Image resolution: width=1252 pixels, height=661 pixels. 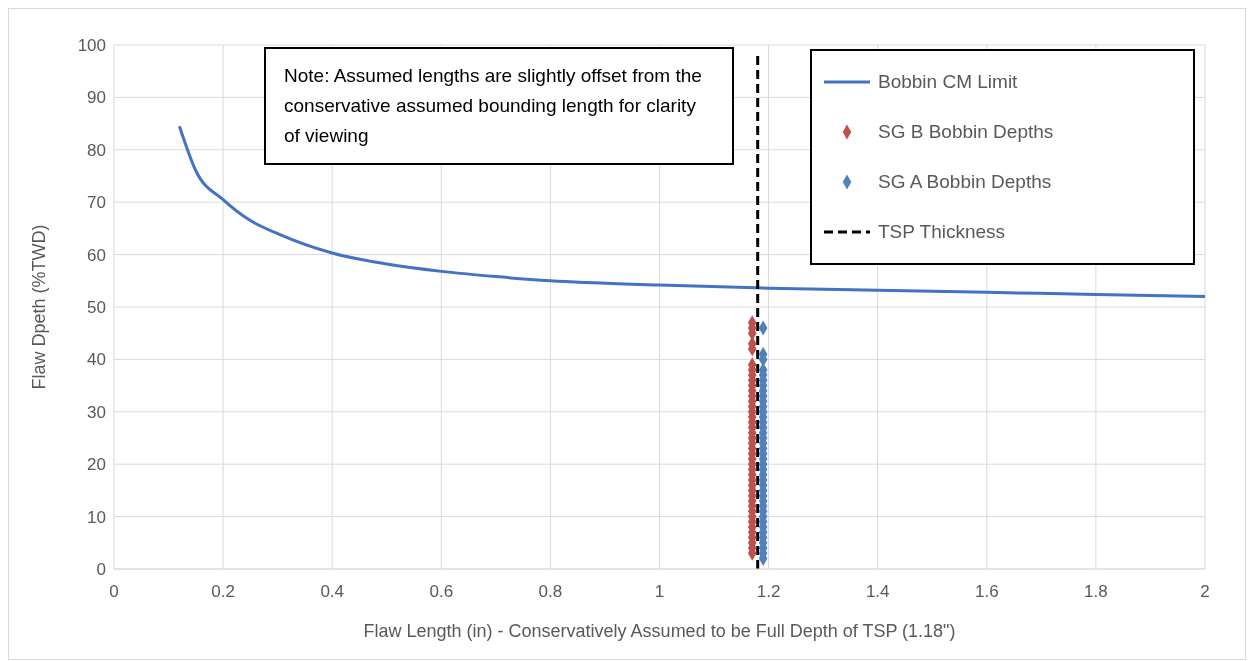 I want to click on y-tick-label: 50, so click(x=96, y=308).